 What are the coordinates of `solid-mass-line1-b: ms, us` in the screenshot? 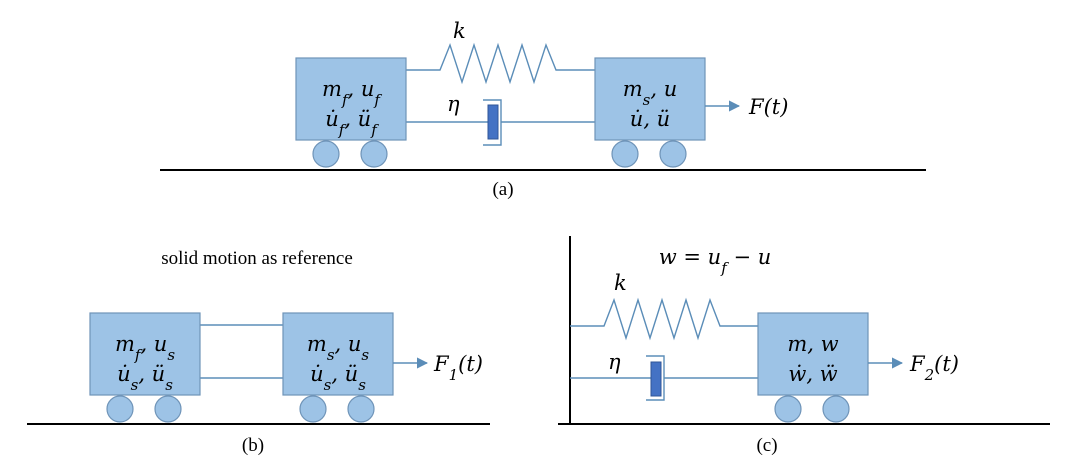 It's located at (338, 348).